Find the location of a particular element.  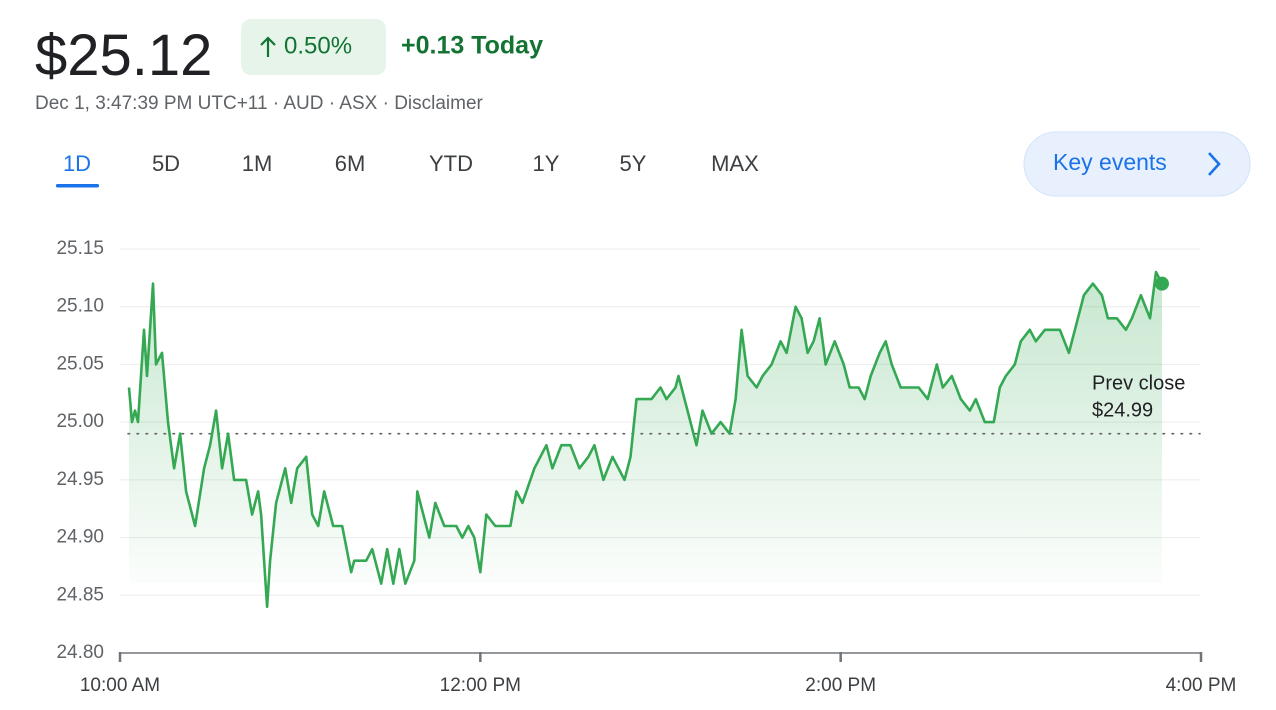

x-tick-label: 4:00 PM is located at coordinates (1201, 685).